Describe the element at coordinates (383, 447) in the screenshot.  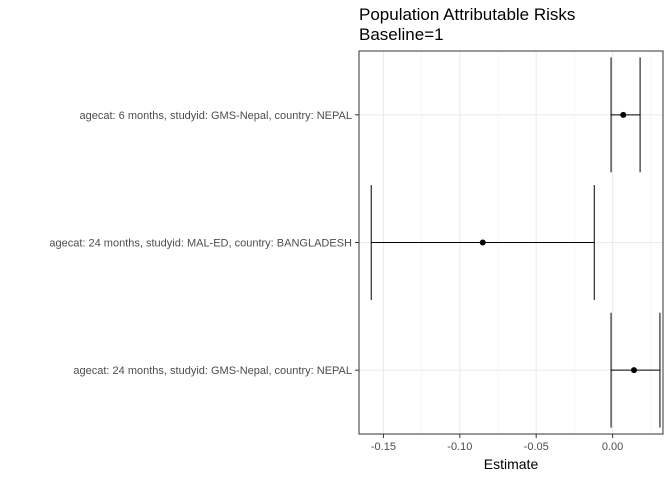
I see `x-tick-label: -0.15` at that location.